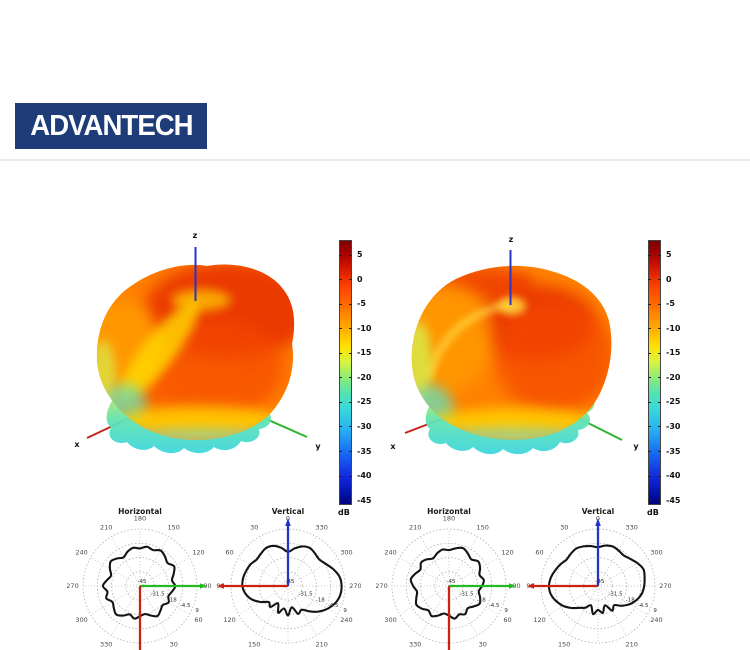 This screenshot has width=750, height=650. What do you see at coordinates (506, 611) in the screenshot?
I see `radial-tick-label: 9` at bounding box center [506, 611].